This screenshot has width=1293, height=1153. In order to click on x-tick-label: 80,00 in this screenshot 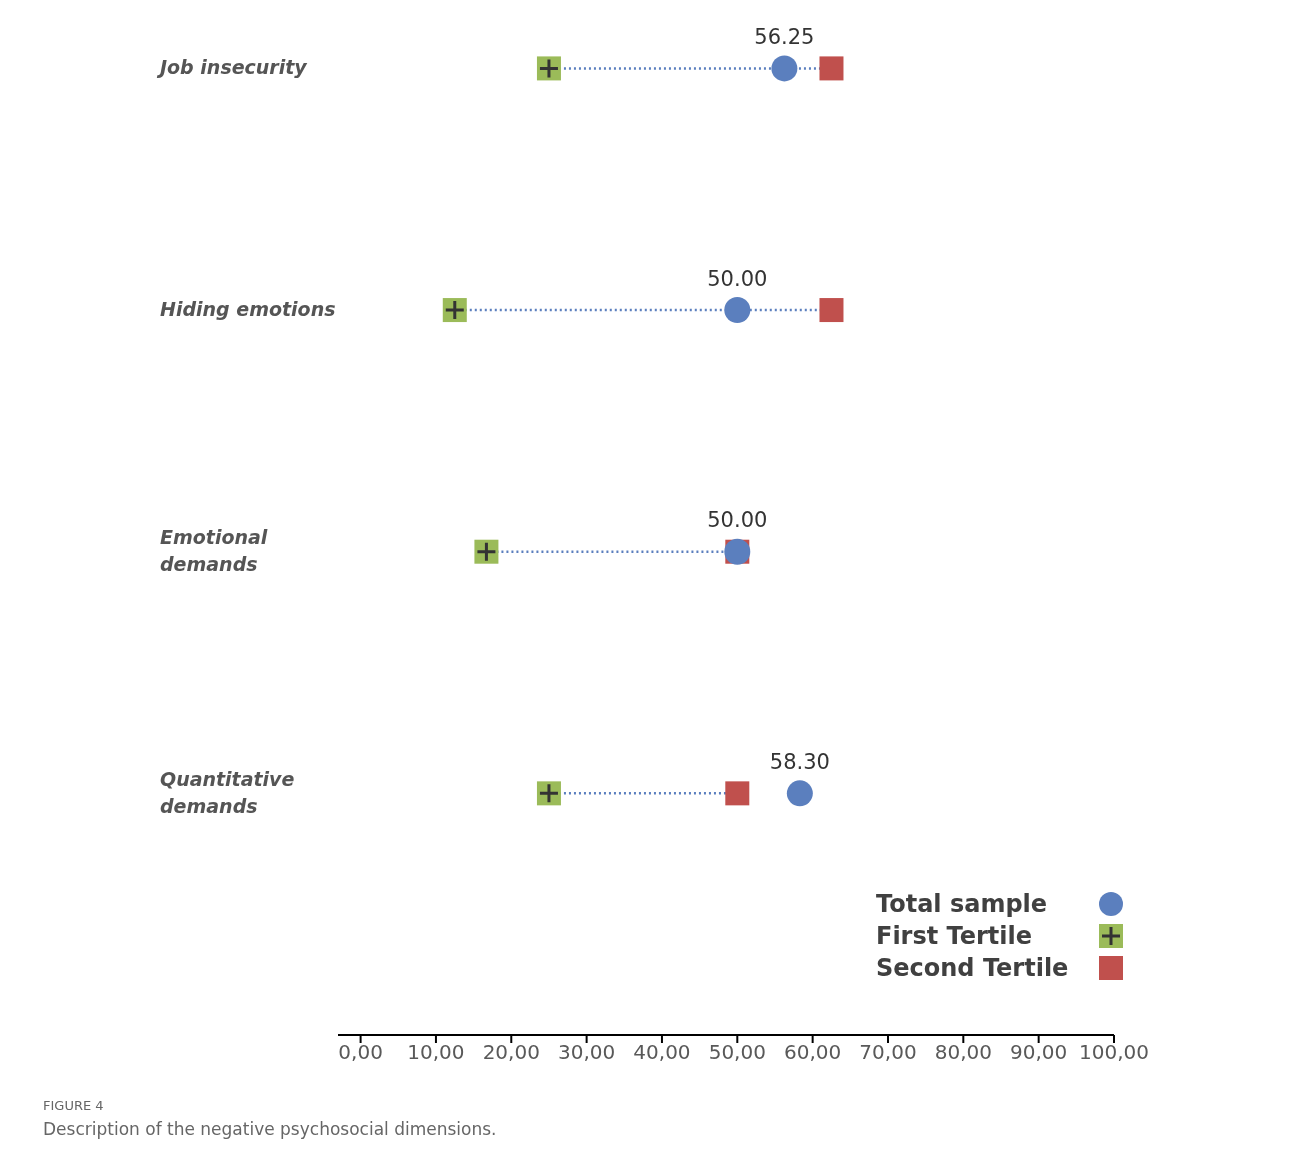, I will do `click(963, 1052)`.